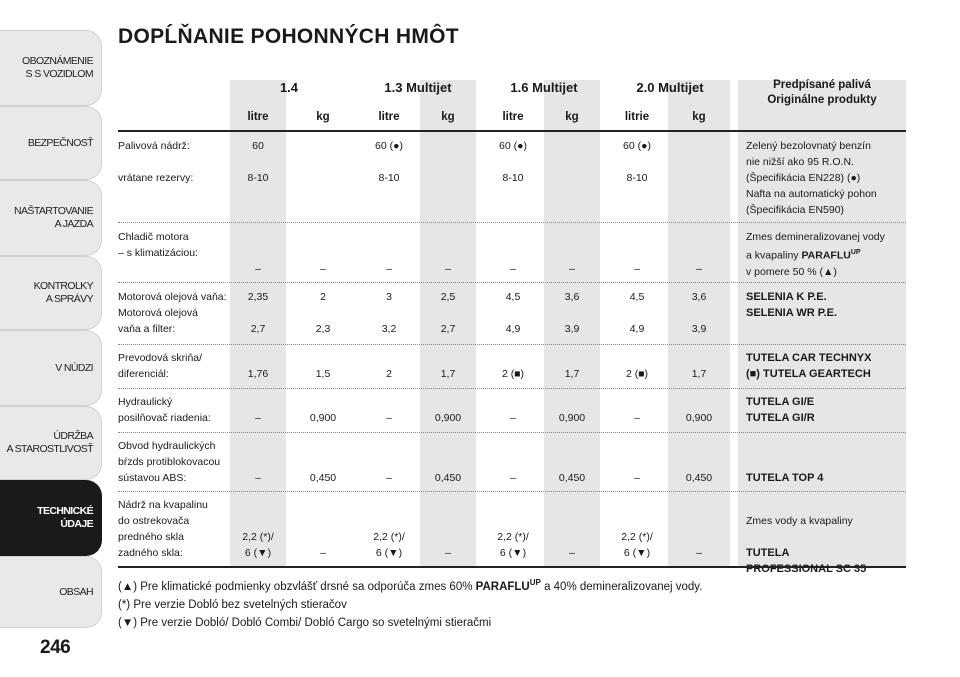 This screenshot has width=960, height=677. I want to click on value-cell: 2, so click(389, 374).